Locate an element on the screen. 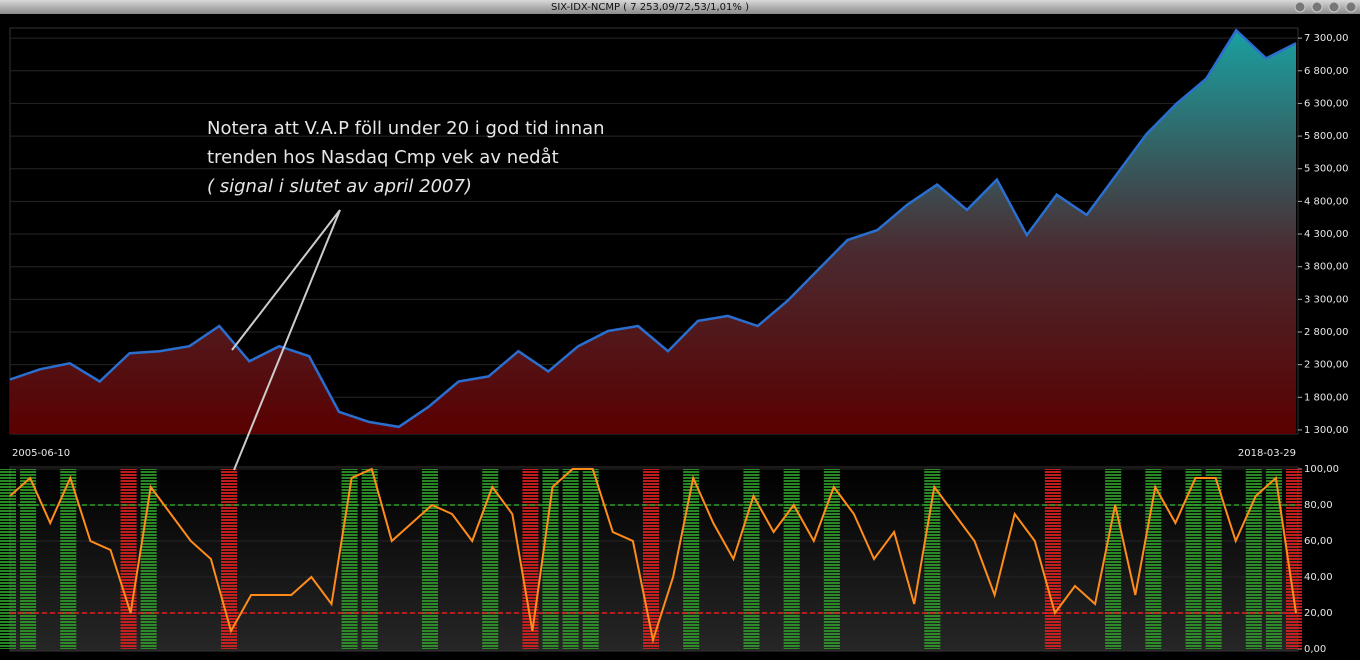 Image resolution: width=1360 pixels, height=660 pixels. y-tick-label: 4 800,00 is located at coordinates (1326, 201).